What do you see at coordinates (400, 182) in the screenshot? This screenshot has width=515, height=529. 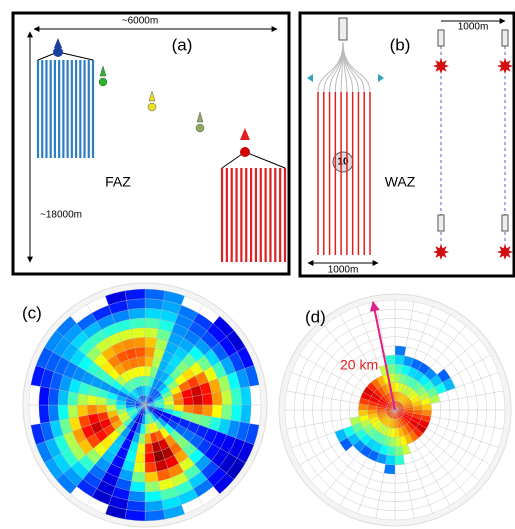 I see `geometry-name: WAZ` at bounding box center [400, 182].